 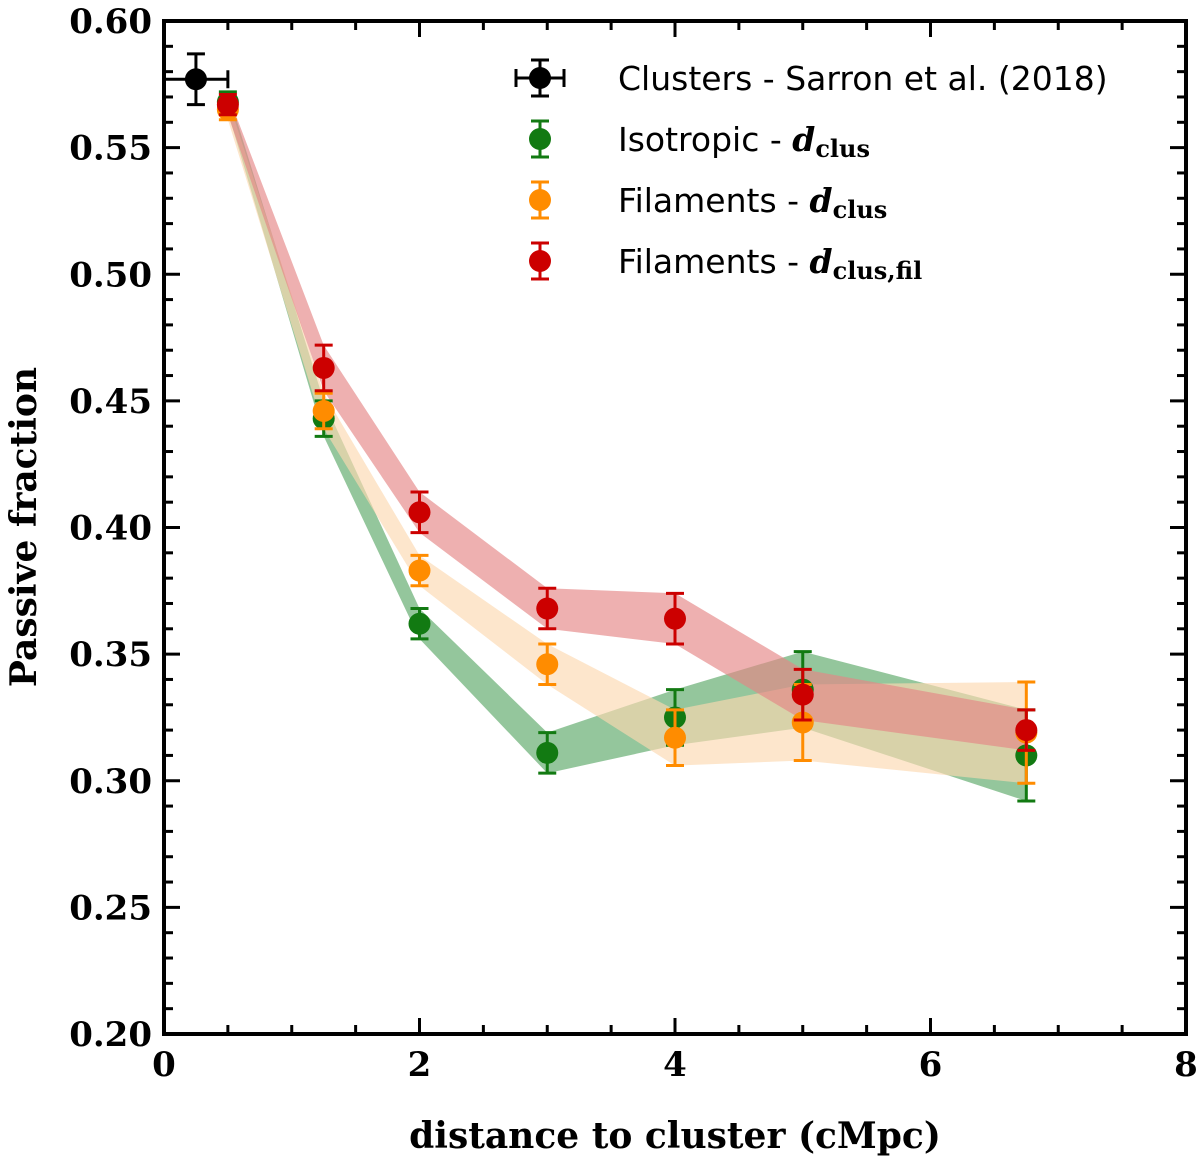 I want to click on series-clusters, so click(x=196, y=79).